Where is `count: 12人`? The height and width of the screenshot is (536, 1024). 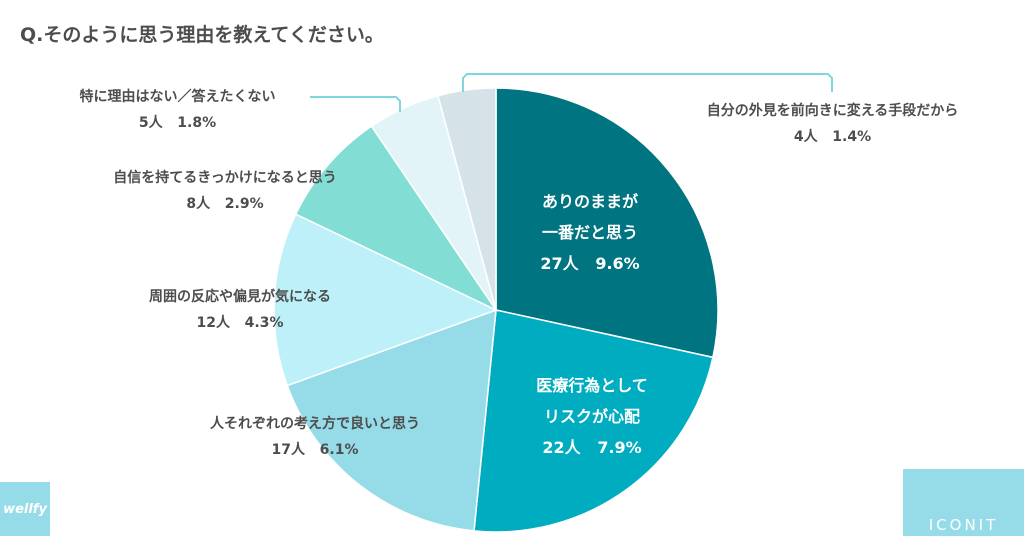
count: 12人 is located at coordinates (213, 323).